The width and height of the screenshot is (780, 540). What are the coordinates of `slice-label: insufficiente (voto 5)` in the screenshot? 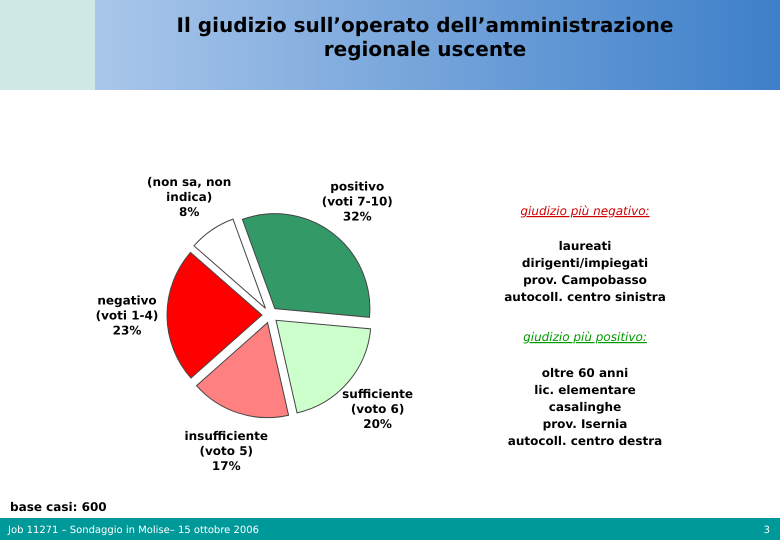 It's located at (226, 443).